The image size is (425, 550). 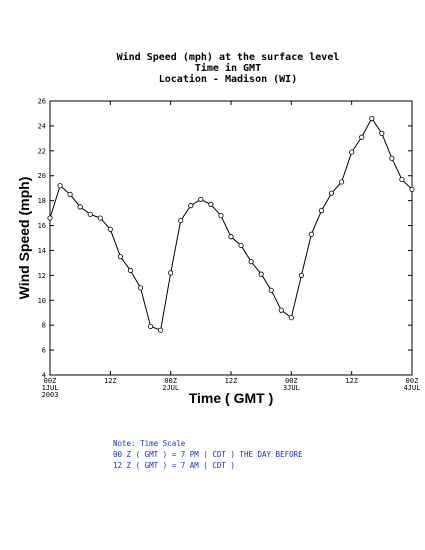 What do you see at coordinates (44, 326) in the screenshot?
I see `y-tick-label: 8` at bounding box center [44, 326].